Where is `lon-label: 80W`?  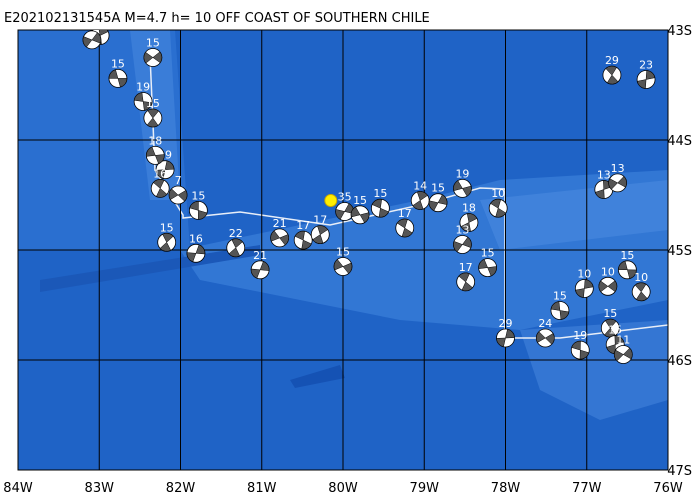
lon-label: 80W is located at coordinates (343, 488).